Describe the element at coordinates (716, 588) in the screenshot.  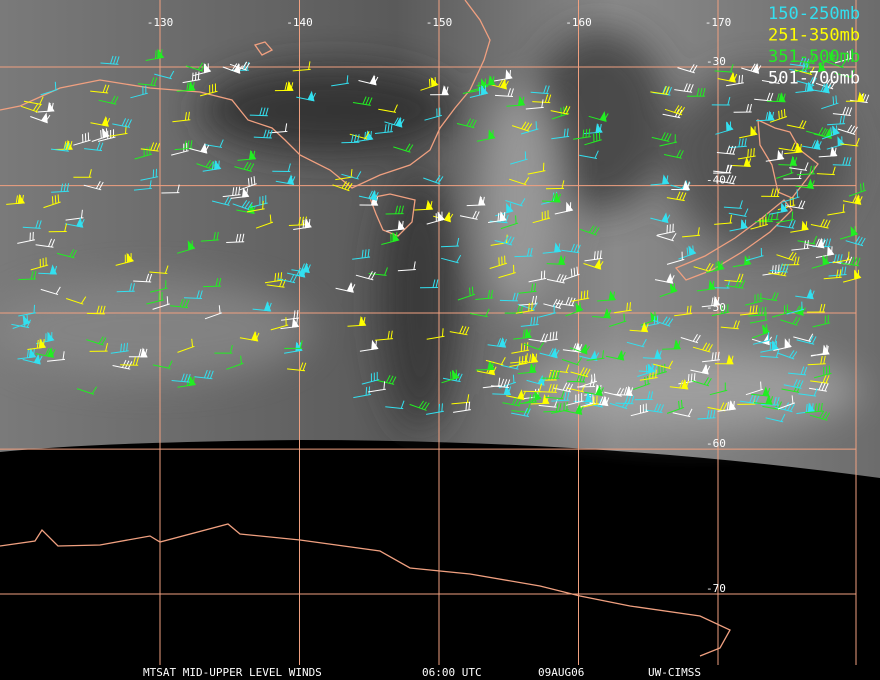
I see `latitude-label: -70` at that location.